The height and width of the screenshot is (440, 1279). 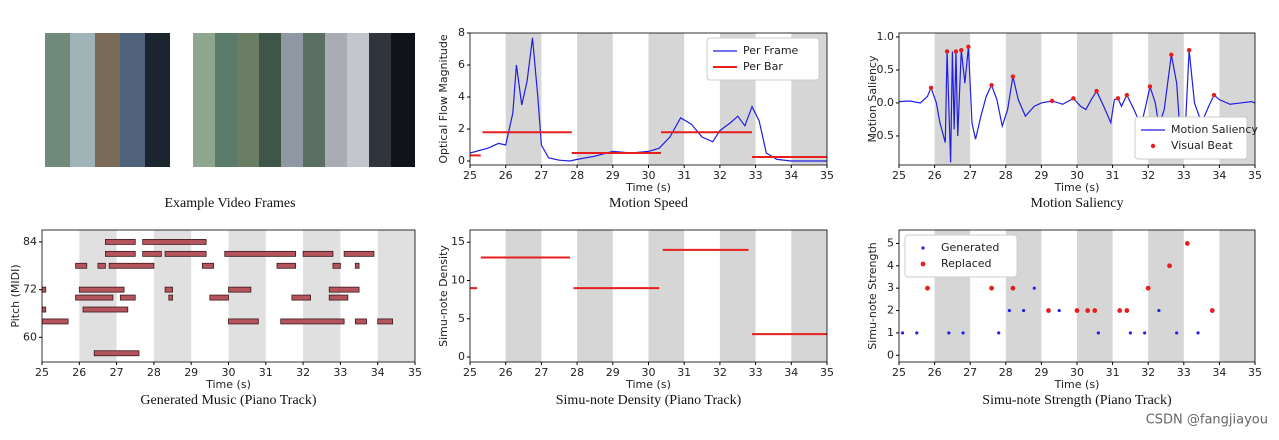 What do you see at coordinates (890, 310) in the screenshot?
I see `y-tick-label: 2` at bounding box center [890, 310].